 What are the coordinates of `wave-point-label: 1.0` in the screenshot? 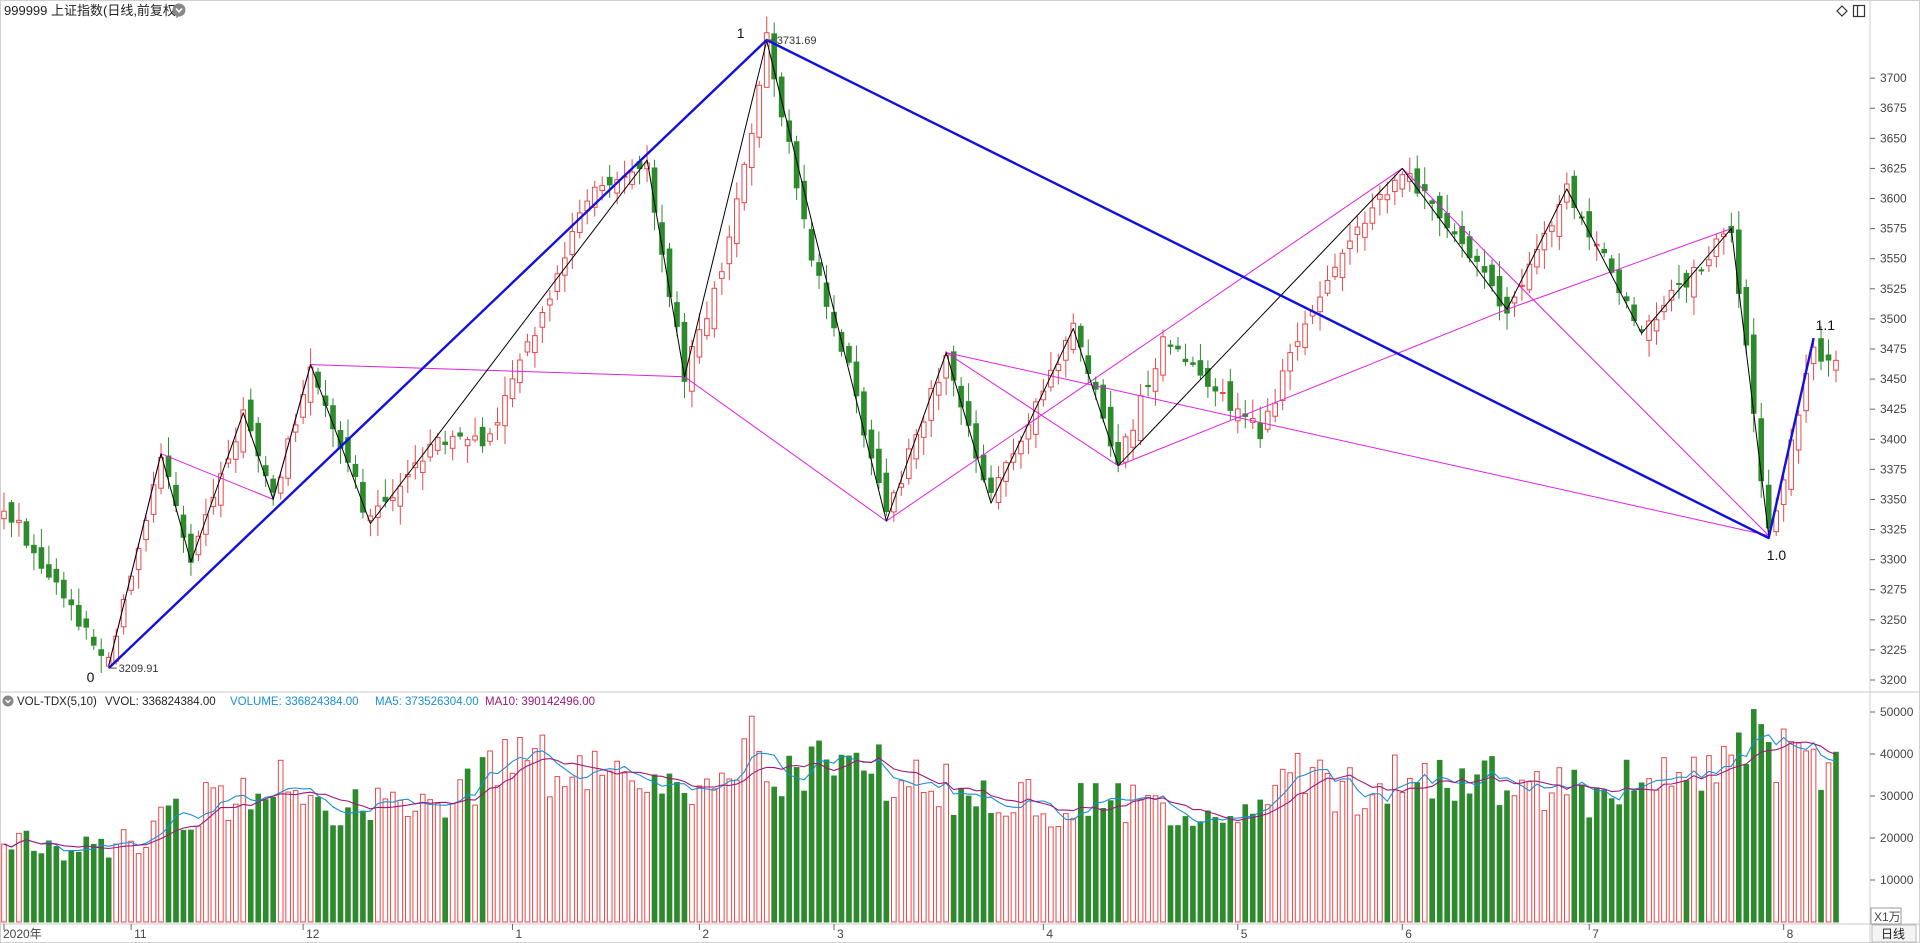 It's located at (1777, 555).